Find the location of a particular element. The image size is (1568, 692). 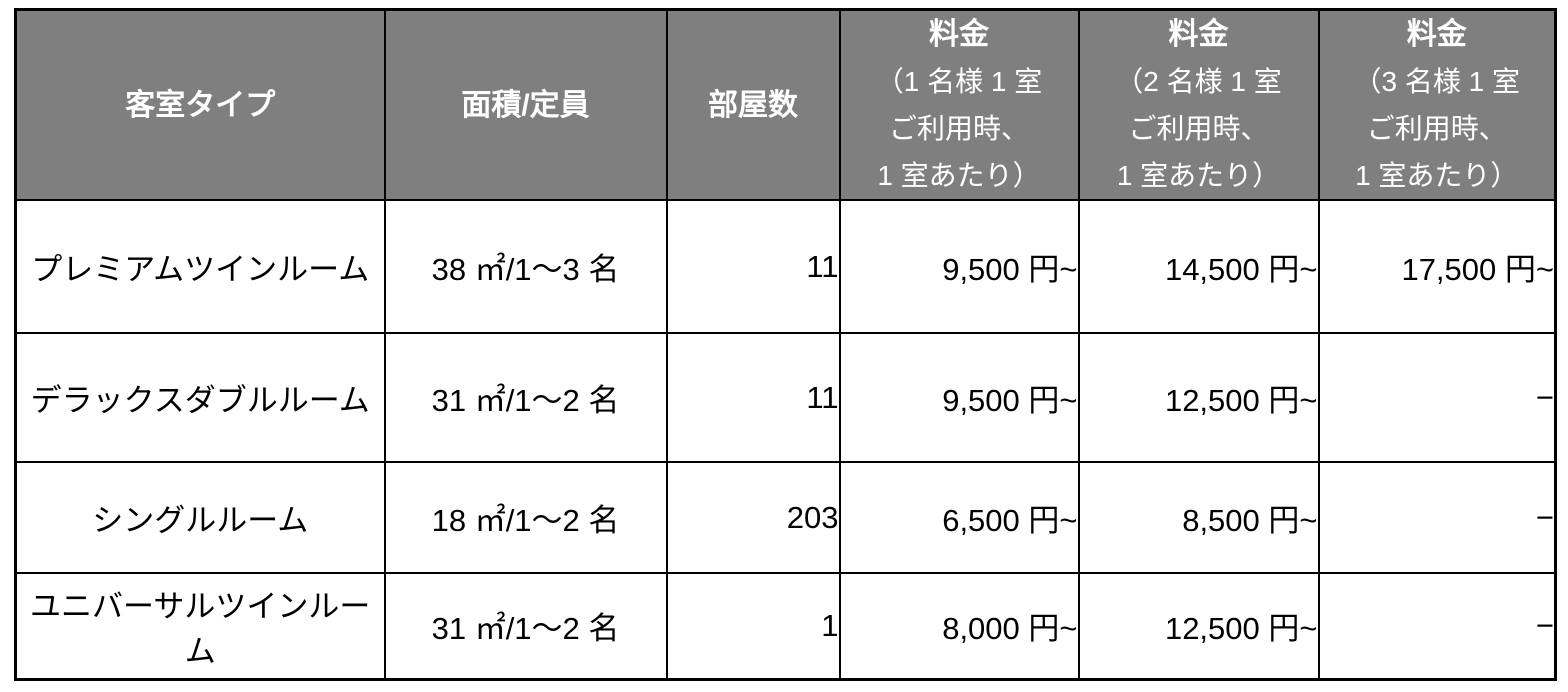

area-capacity-cell: 38 ㎡/1～3 名 is located at coordinates (525, 266).